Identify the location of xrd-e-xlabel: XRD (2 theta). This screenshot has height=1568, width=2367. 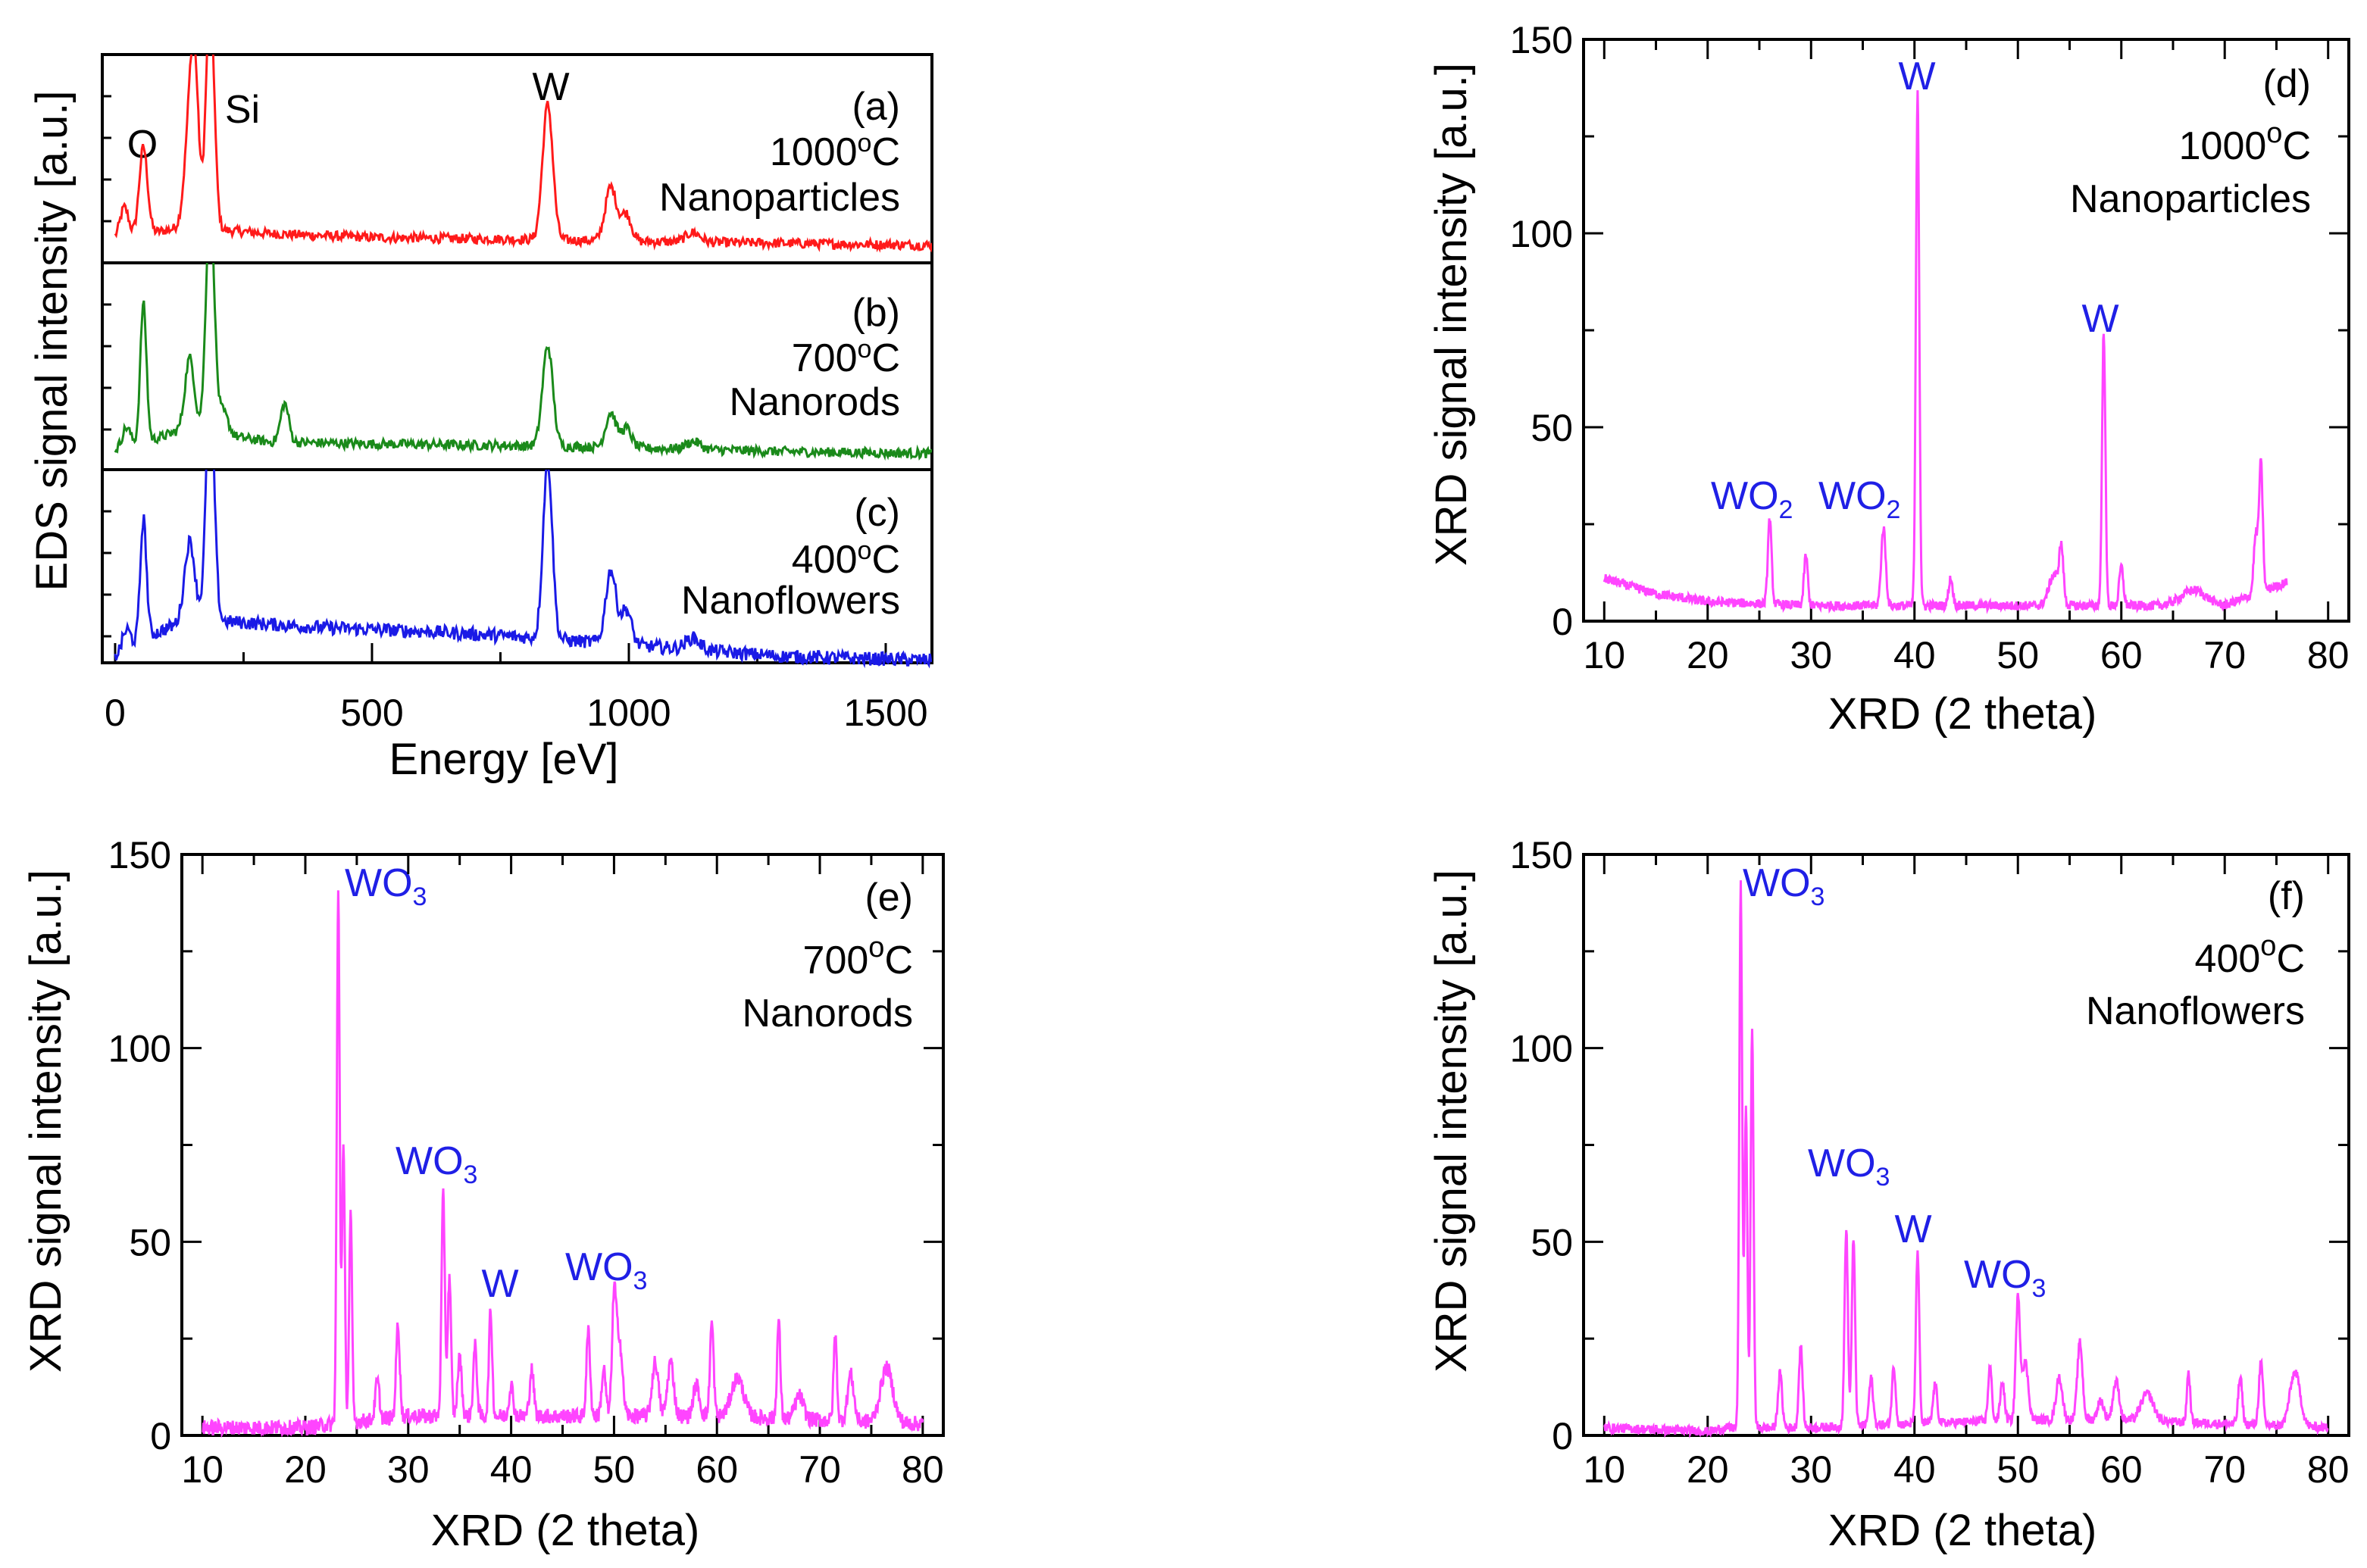
(565, 1531).